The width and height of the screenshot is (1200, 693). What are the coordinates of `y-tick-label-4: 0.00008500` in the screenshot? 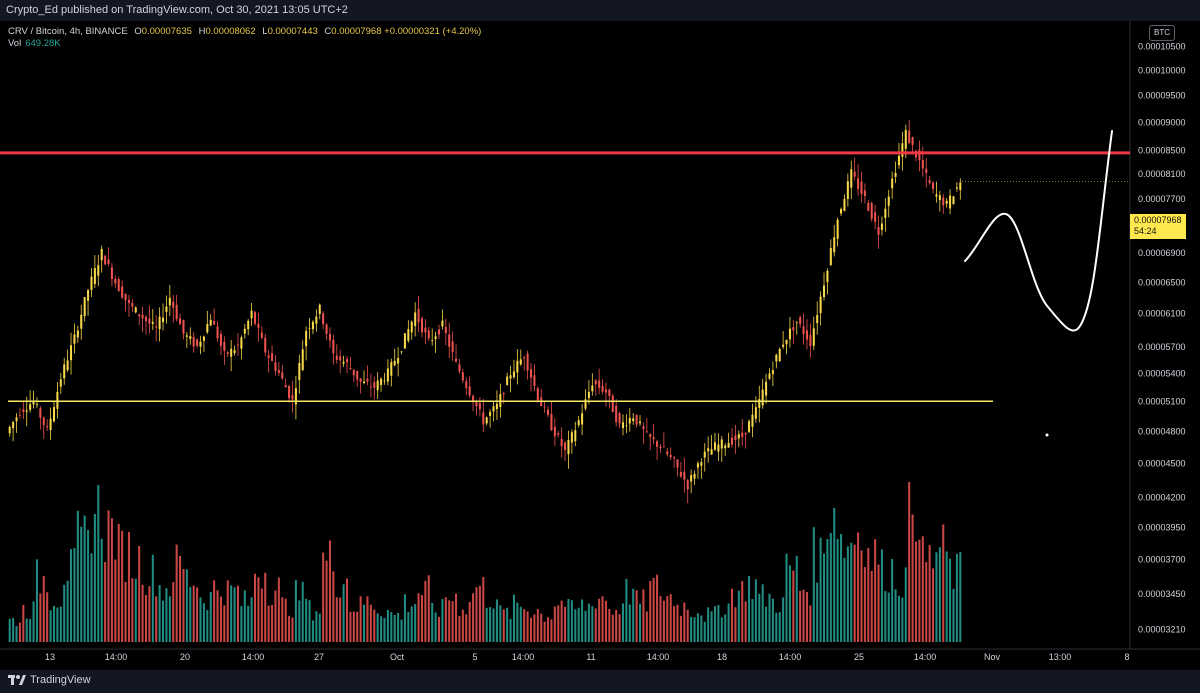 It's located at (1162, 150).